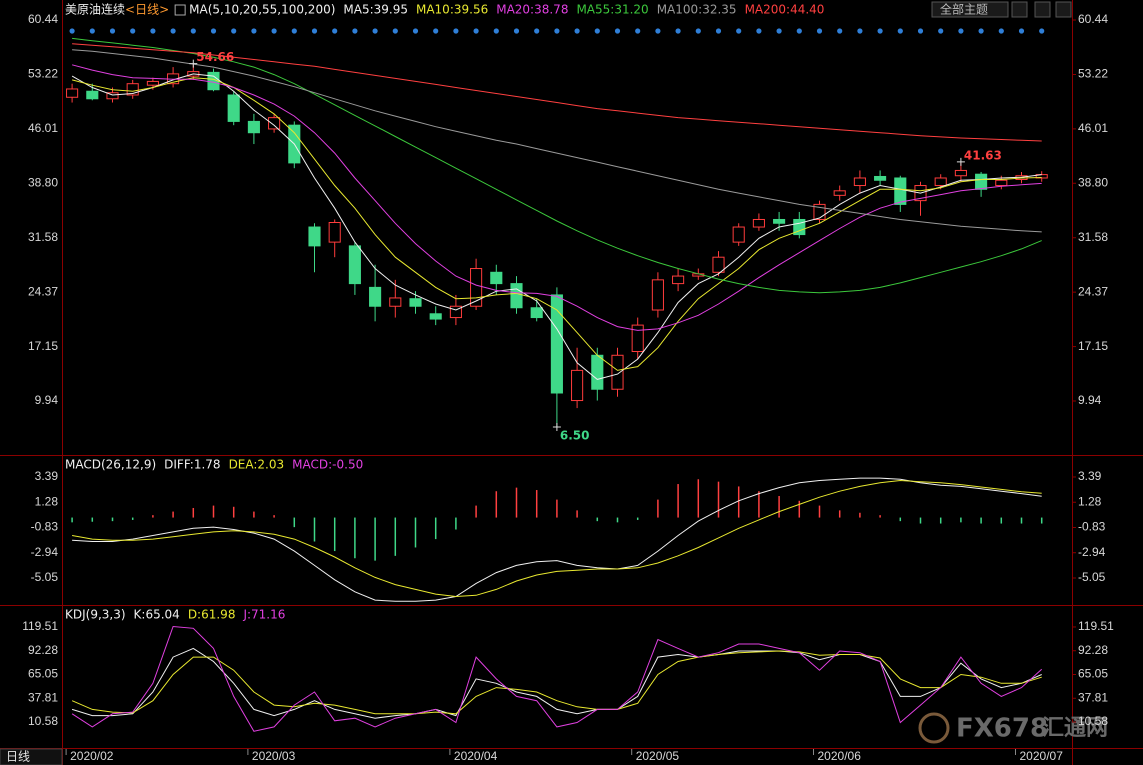 This screenshot has width=1143, height=765. I want to click on legend-entry: K:65.04, so click(157, 615).